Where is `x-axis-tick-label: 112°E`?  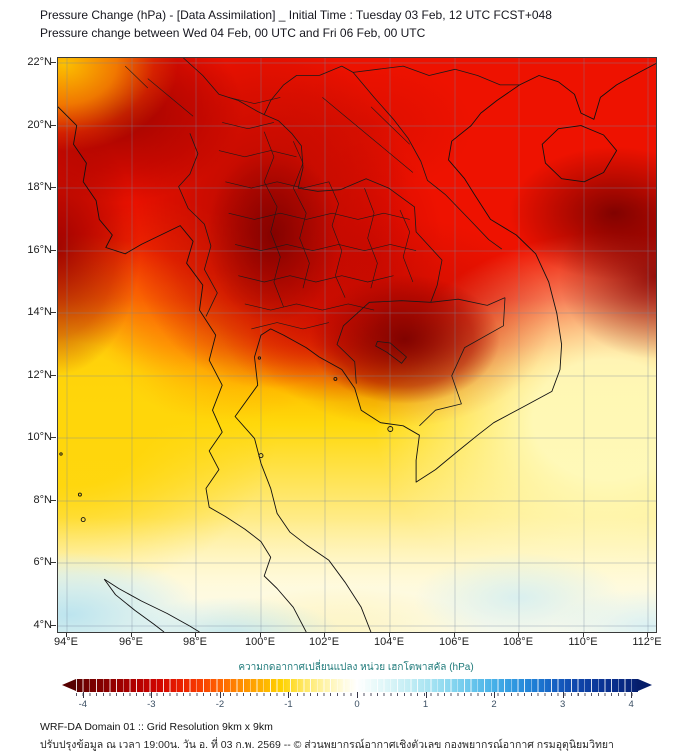
x-axis-tick-label: 112°E is located at coordinates (647, 642).